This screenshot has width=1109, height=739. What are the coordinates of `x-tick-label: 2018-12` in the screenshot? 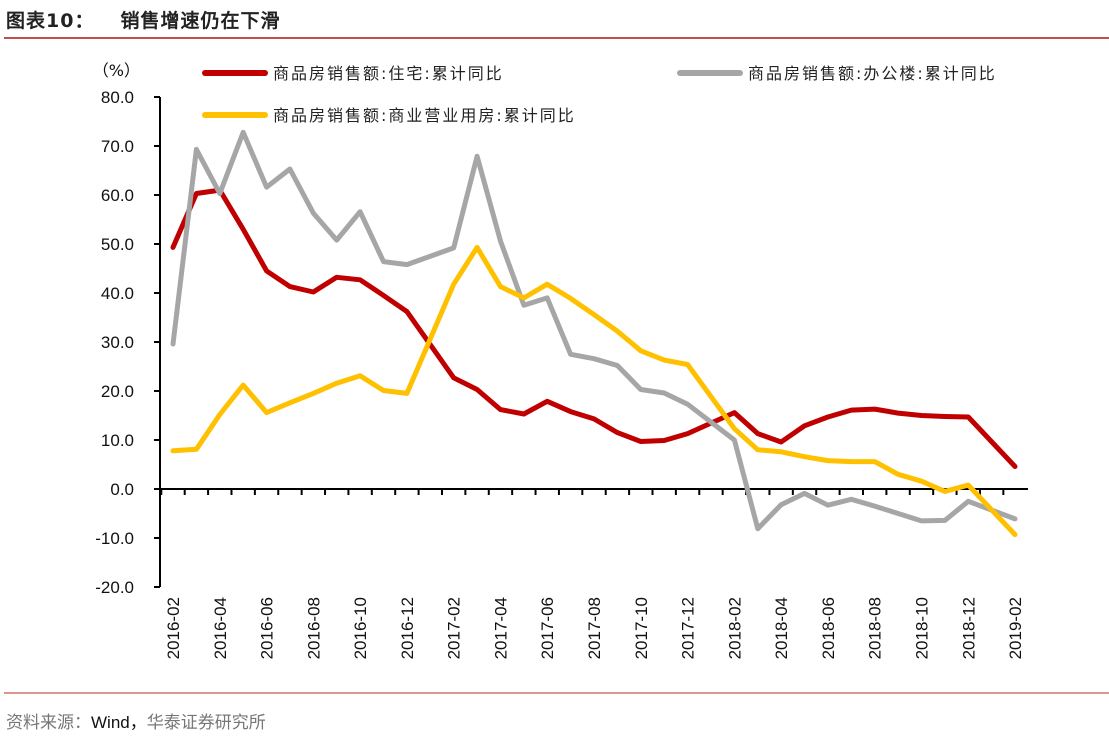 It's located at (968, 628).